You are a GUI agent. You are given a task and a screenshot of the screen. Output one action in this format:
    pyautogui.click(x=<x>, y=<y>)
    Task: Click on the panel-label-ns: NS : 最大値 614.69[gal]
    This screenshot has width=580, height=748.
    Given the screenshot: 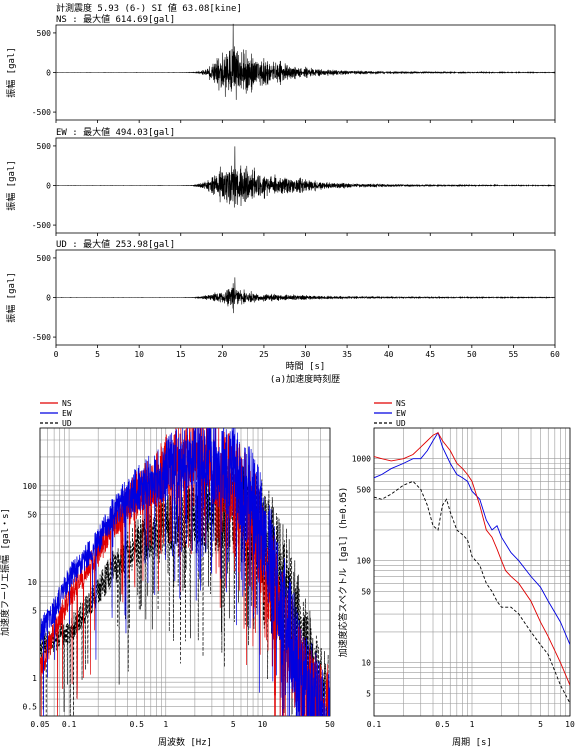 What is the action you would take?
    pyautogui.click(x=115, y=19)
    